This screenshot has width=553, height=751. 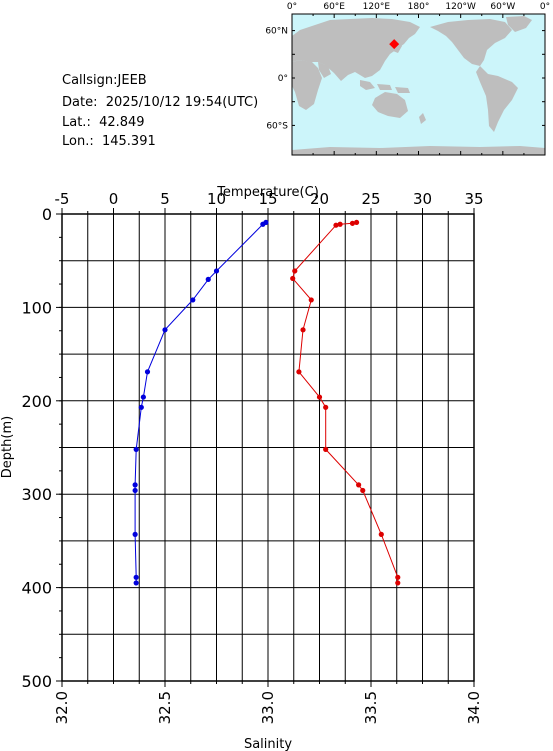 I want to click on map-lon-label: 120°E, so click(x=377, y=7).